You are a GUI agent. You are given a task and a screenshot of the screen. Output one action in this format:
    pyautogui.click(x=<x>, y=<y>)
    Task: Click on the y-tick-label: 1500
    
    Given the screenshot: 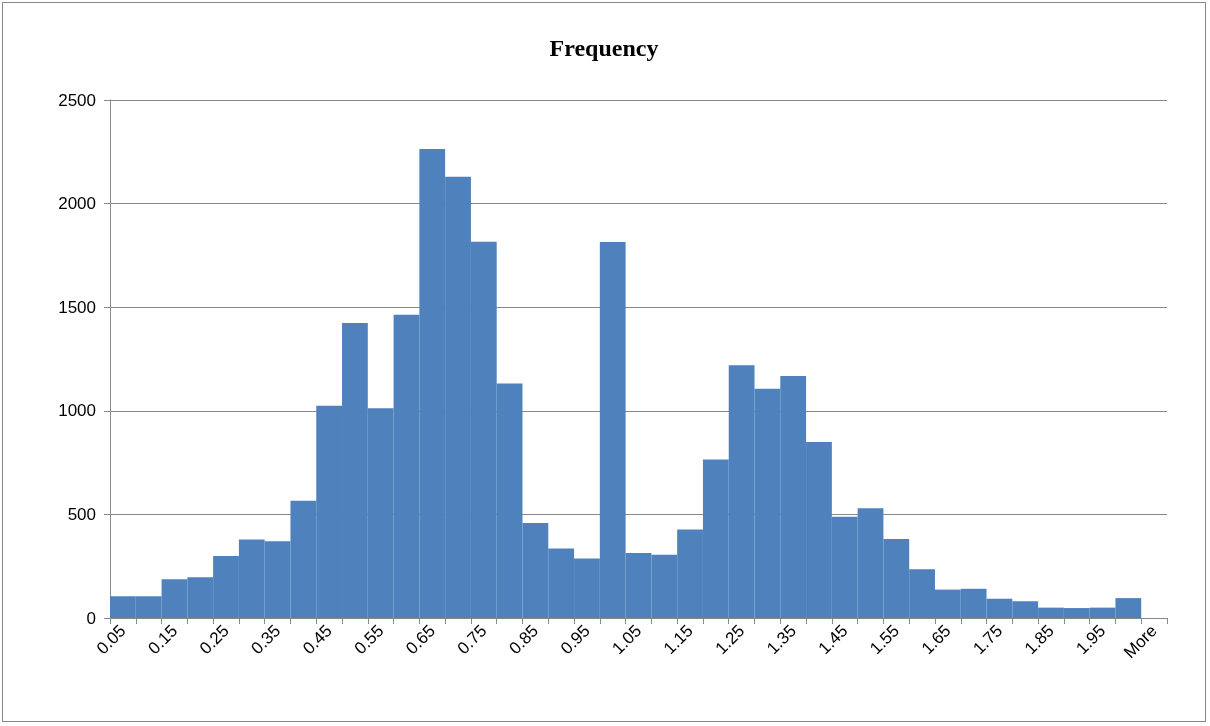 What is the action you would take?
    pyautogui.click(x=77, y=307)
    